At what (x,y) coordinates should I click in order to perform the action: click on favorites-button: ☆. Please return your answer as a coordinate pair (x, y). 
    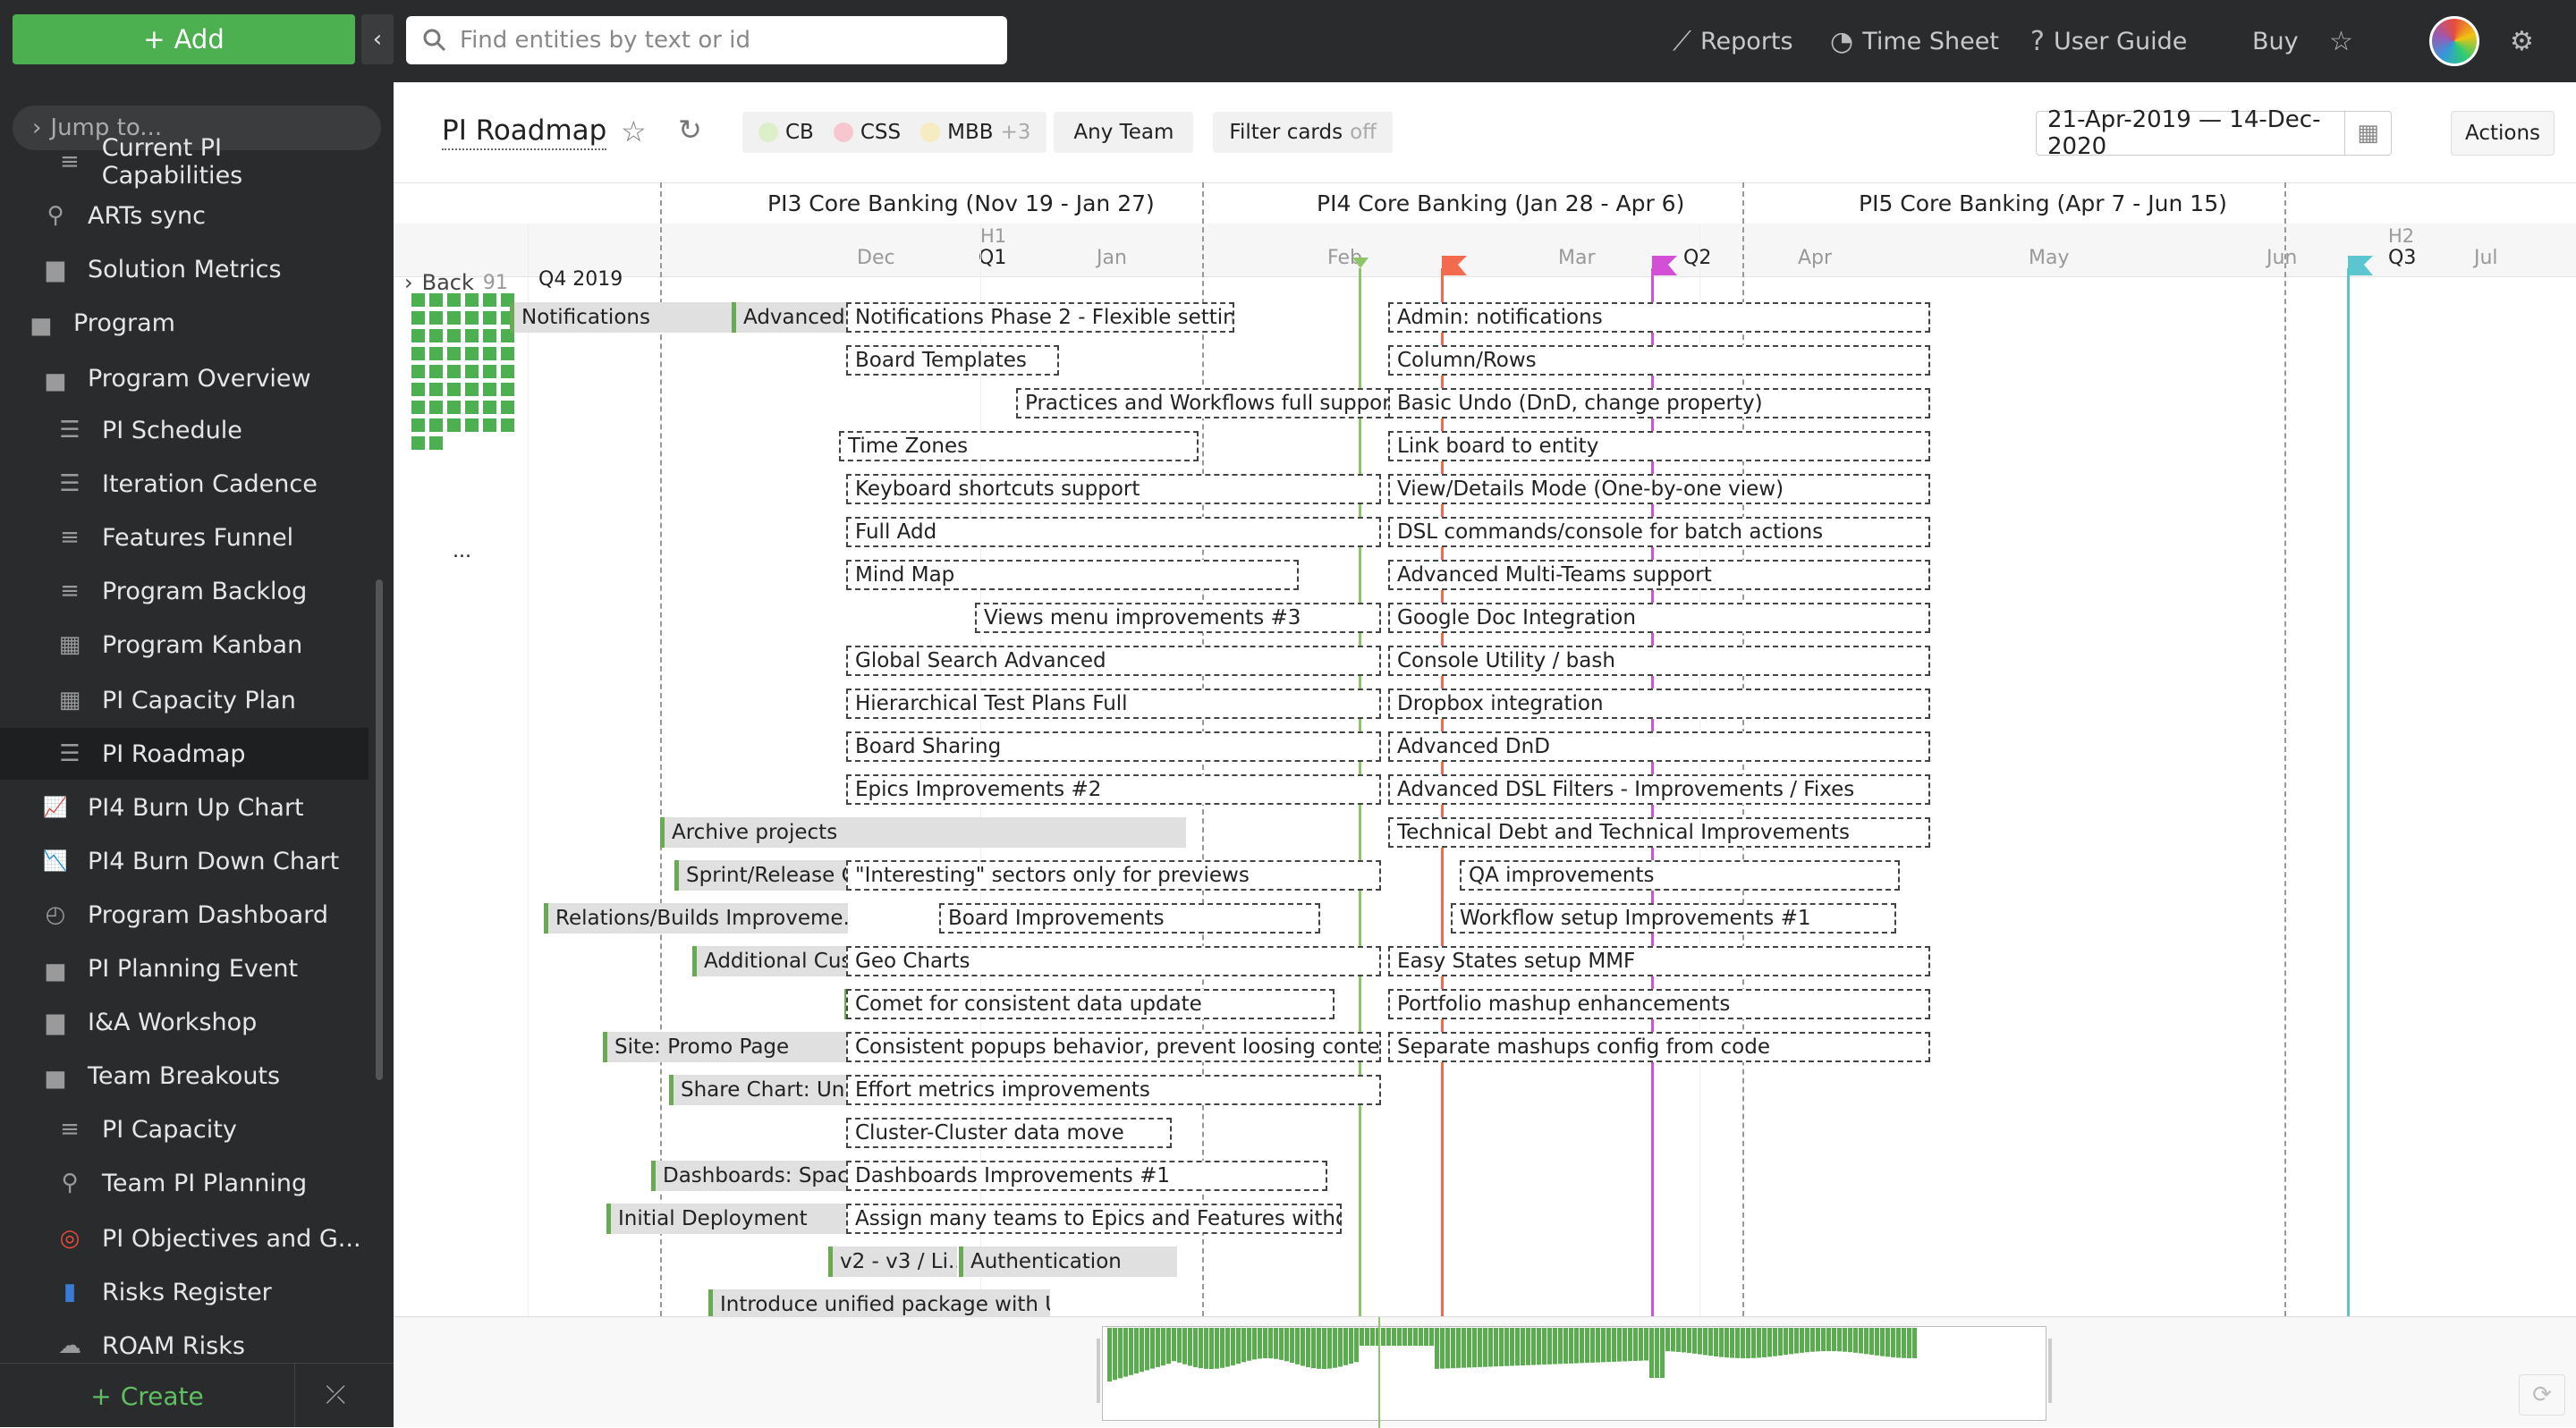
    Looking at the image, I should click on (2341, 41).